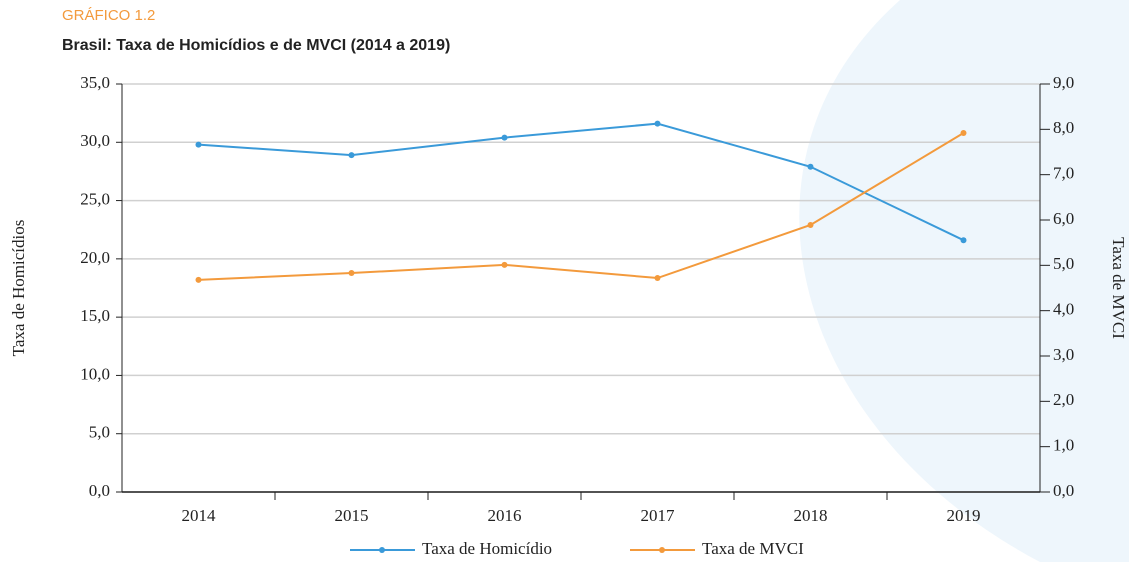 This screenshot has width=1129, height=562. Describe the element at coordinates (753, 548) in the screenshot. I see `legend-label: Taxa de MVCI` at that location.